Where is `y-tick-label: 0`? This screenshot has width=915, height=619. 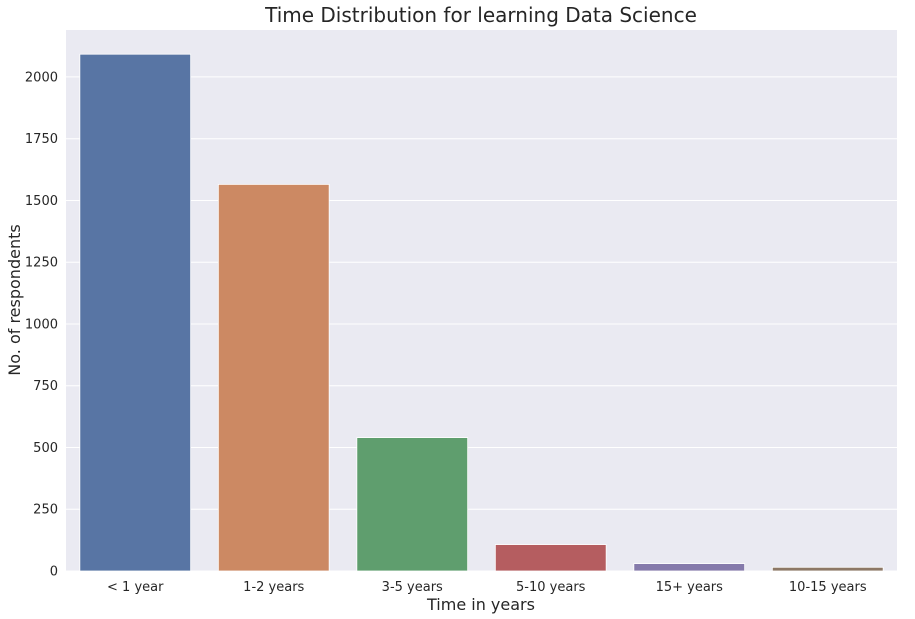
y-tick-label: 0 is located at coordinates (54, 572).